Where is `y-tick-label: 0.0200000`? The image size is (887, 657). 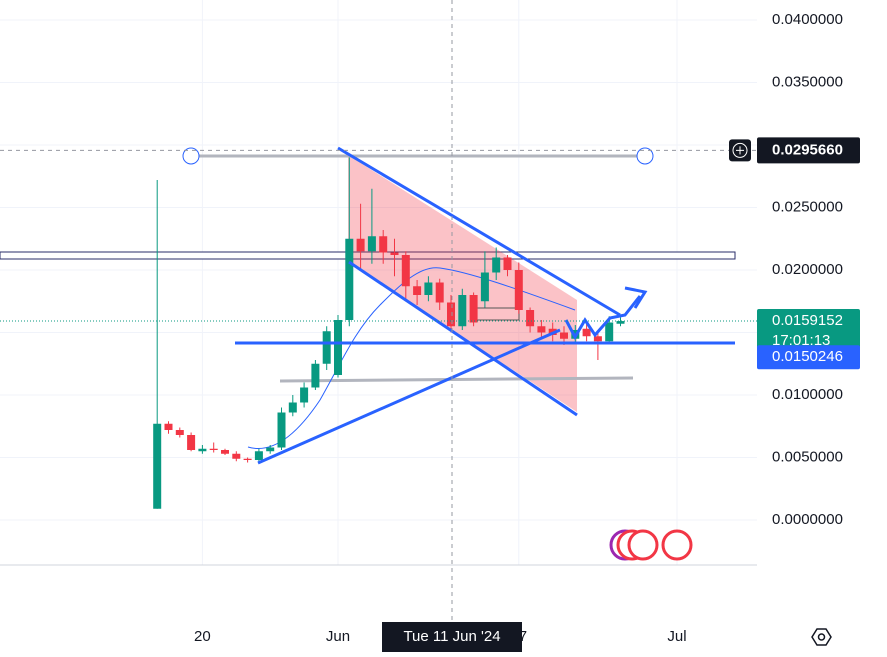
y-tick-label: 0.0200000 is located at coordinates (807, 269).